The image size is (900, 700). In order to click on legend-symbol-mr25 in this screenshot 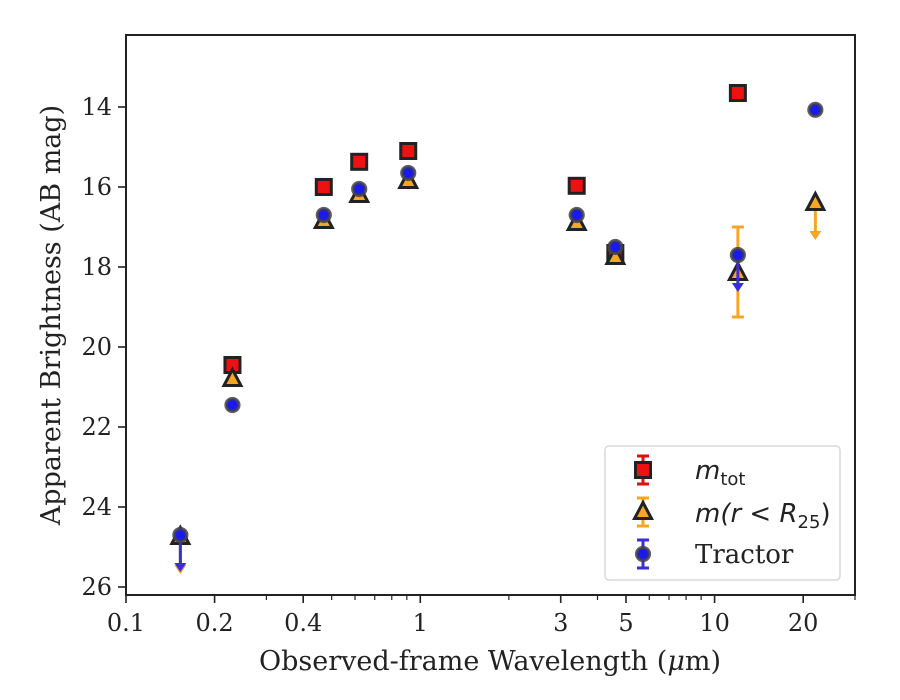, I will do `click(643, 509)`.